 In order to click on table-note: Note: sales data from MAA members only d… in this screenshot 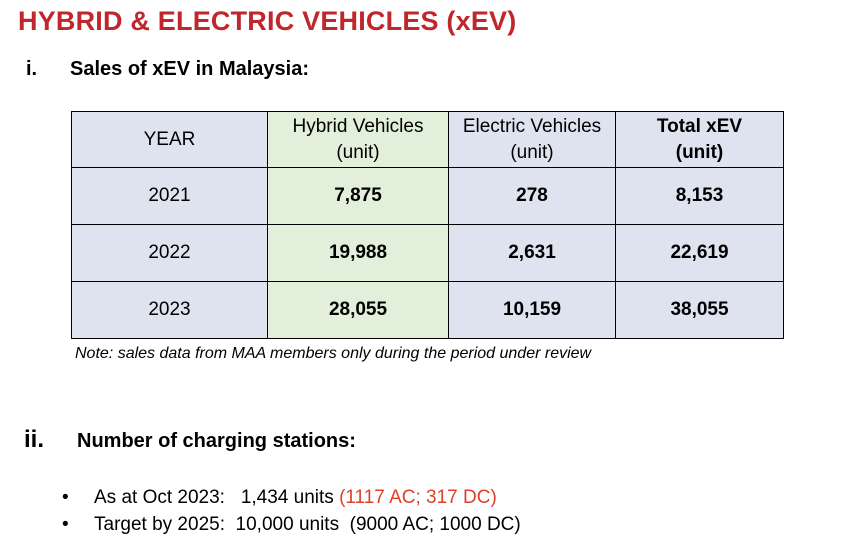, I will do `click(333, 353)`.